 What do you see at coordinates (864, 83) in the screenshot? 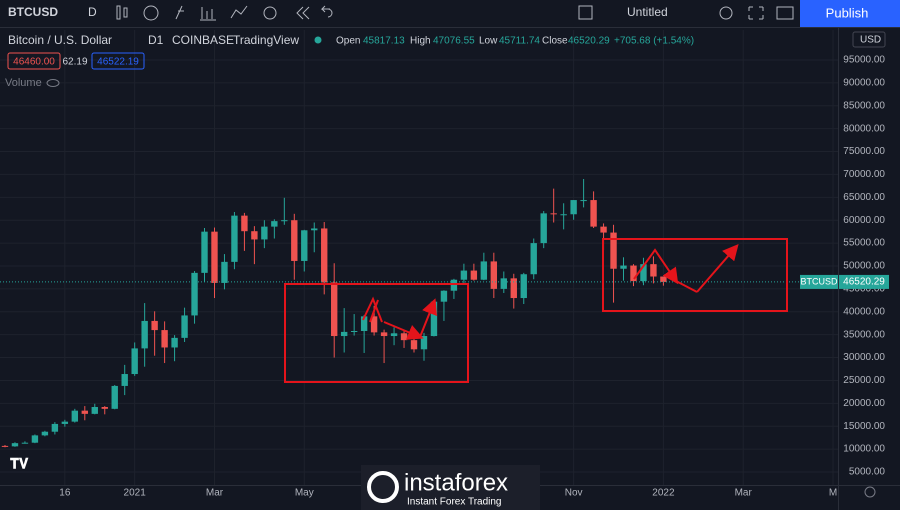
I see `y-tick-label: 90000.00` at bounding box center [864, 83].